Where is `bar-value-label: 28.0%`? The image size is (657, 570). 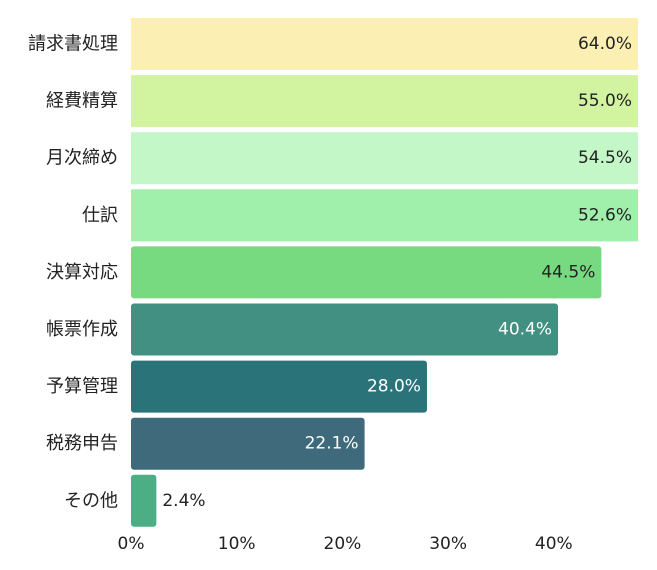
bar-value-label: 28.0% is located at coordinates (394, 387).